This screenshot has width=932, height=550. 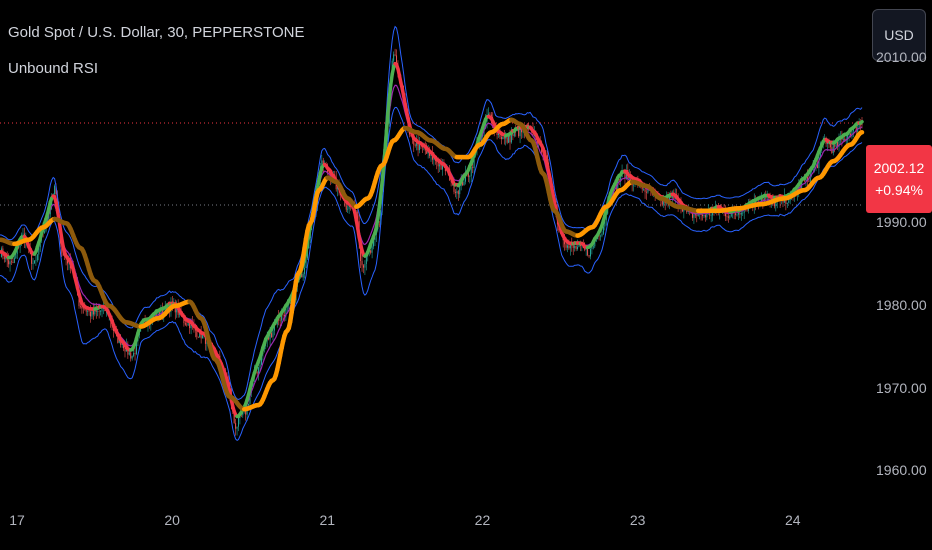 I want to click on time-tick-label: 23, so click(x=637, y=520).